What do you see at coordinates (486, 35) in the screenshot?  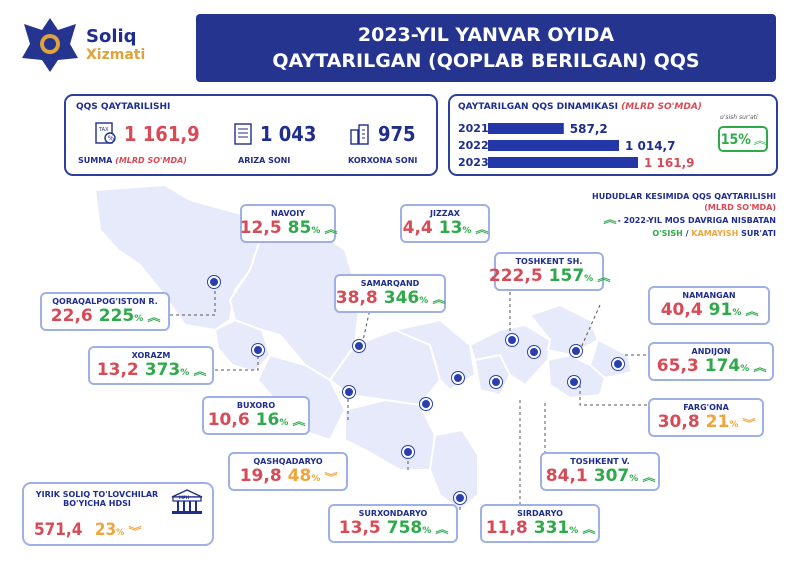 I see `title-line-1: 2023-YIL YANVAR OYIDA` at bounding box center [486, 35].